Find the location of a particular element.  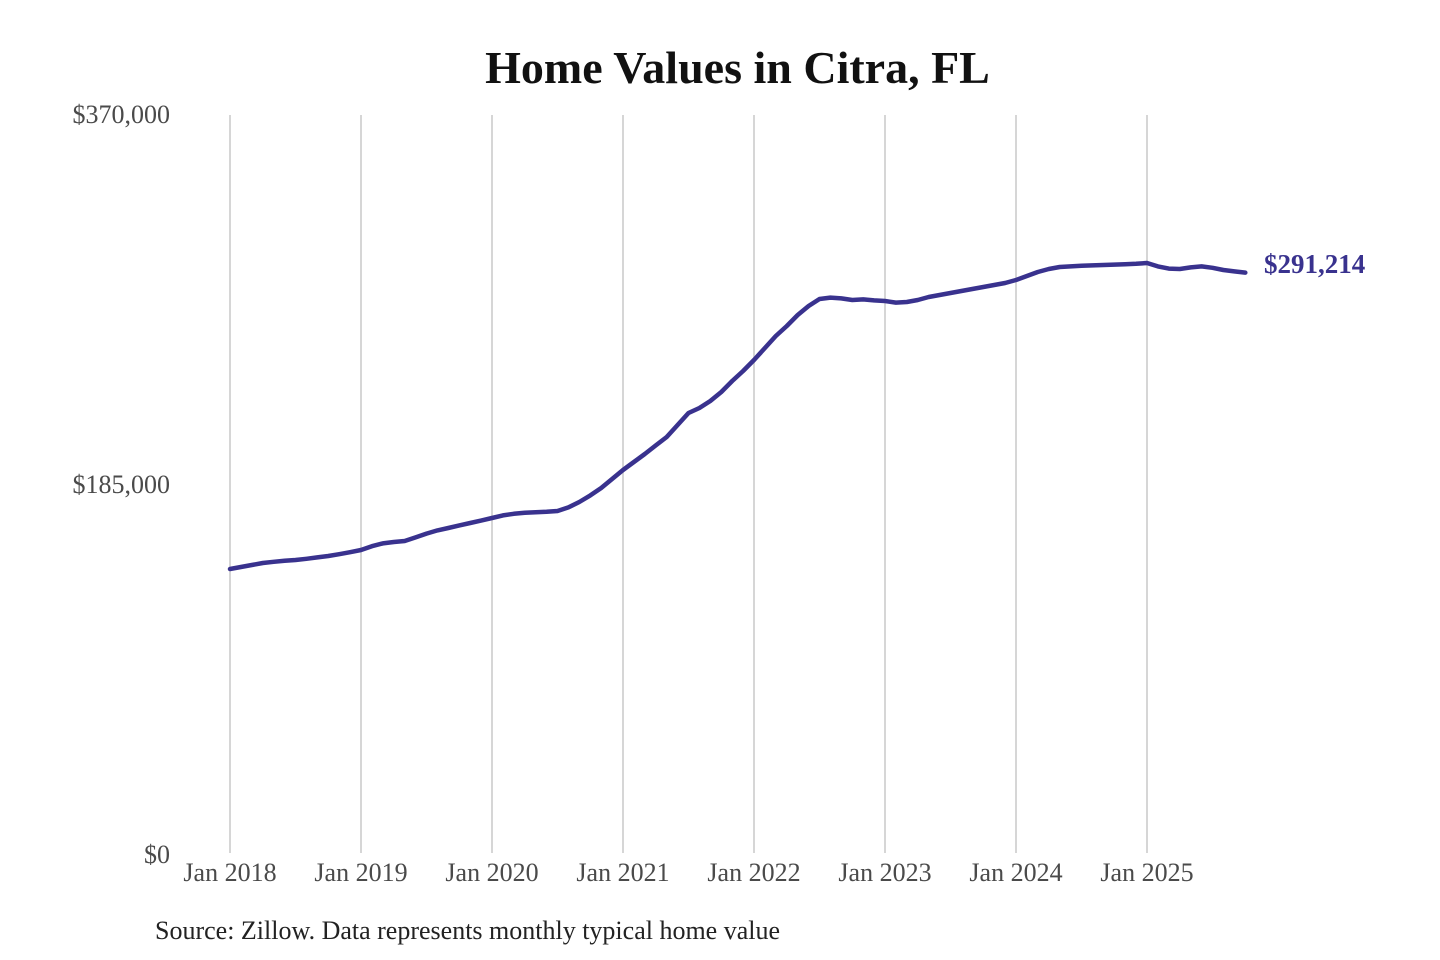

x-axis-tick-jan-2018: Jan 2018 is located at coordinates (230, 872).